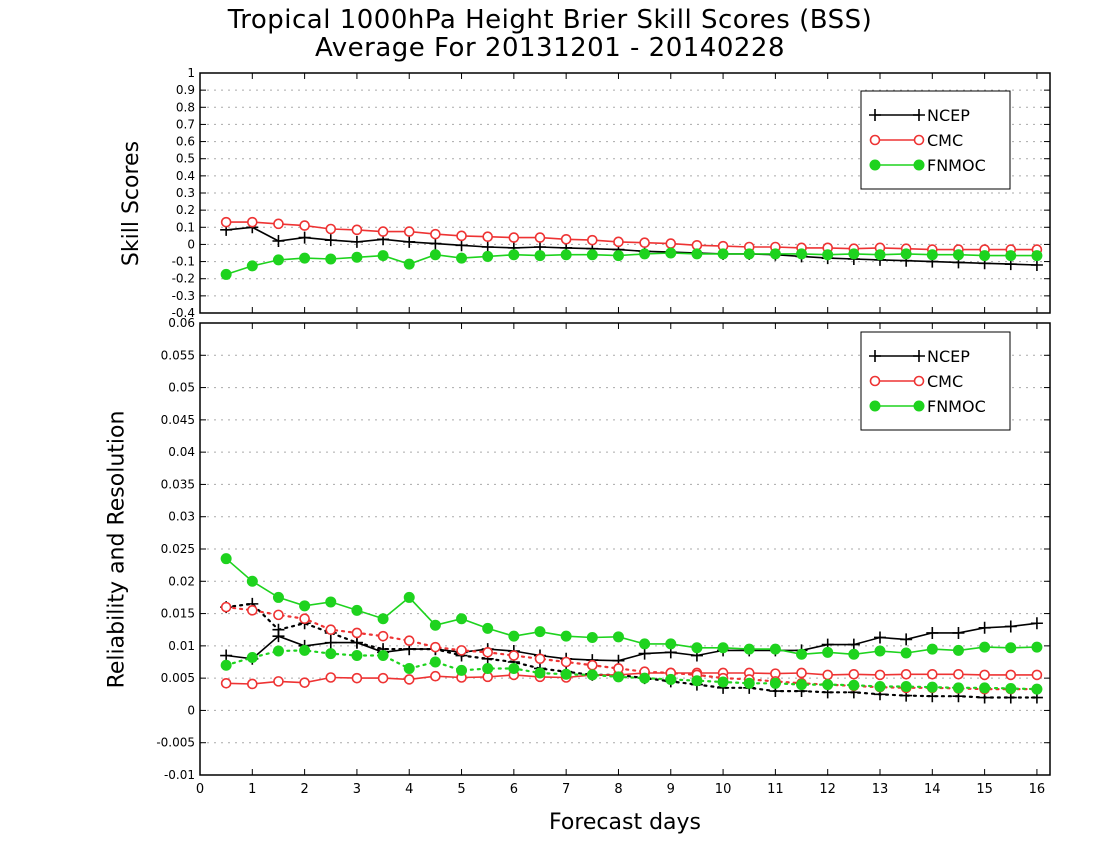  Describe the element at coordinates (671, 789) in the screenshot. I see `x-tick-label: 9` at that location.